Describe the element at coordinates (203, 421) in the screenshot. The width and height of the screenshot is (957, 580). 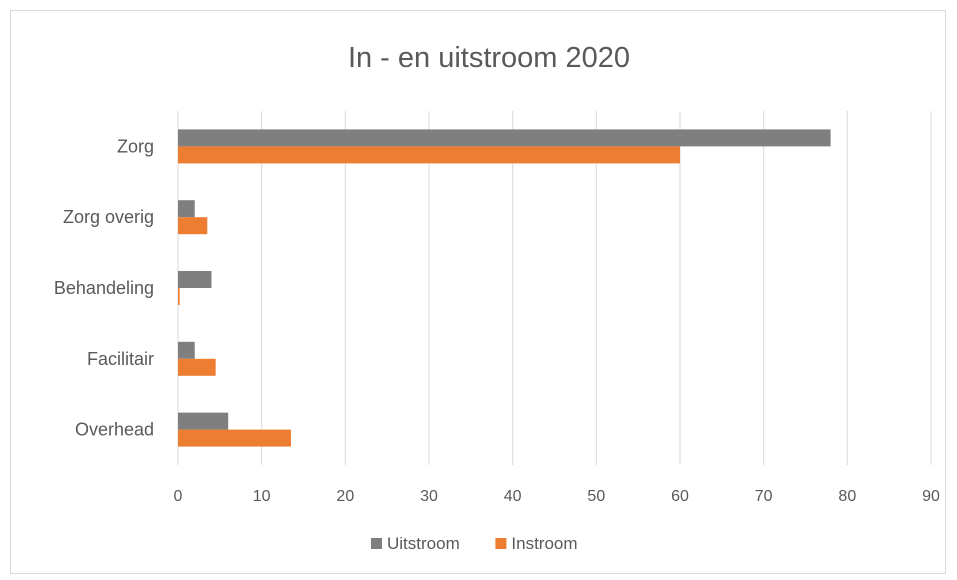
I see `bar-uitstroom-overhead` at that location.